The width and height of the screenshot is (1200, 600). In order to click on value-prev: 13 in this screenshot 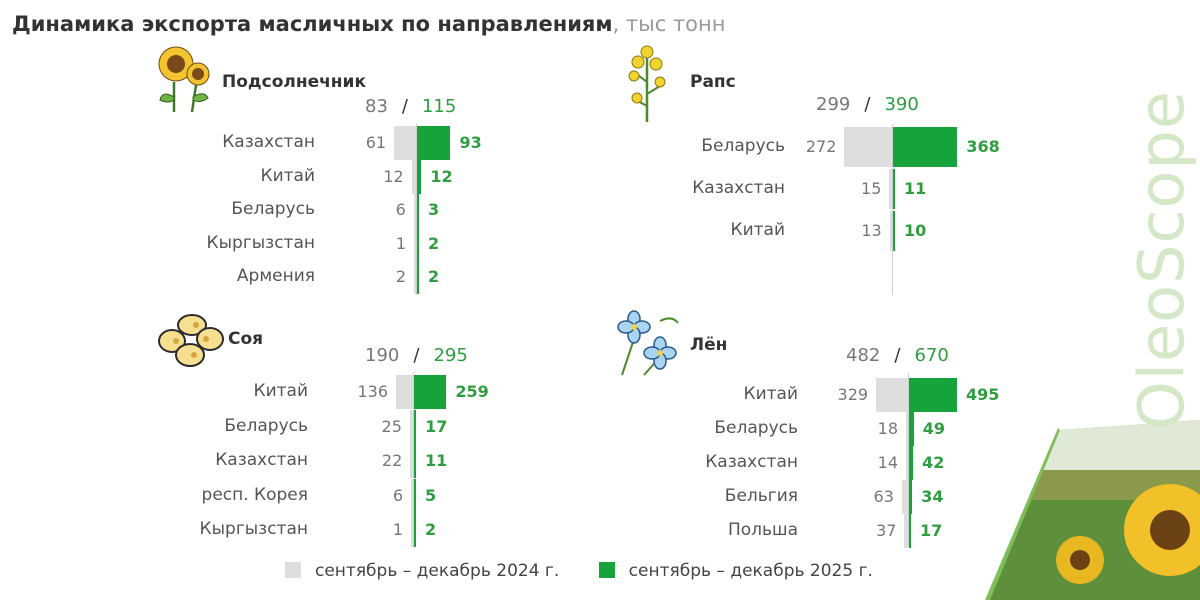, I will do `click(871, 230)`.